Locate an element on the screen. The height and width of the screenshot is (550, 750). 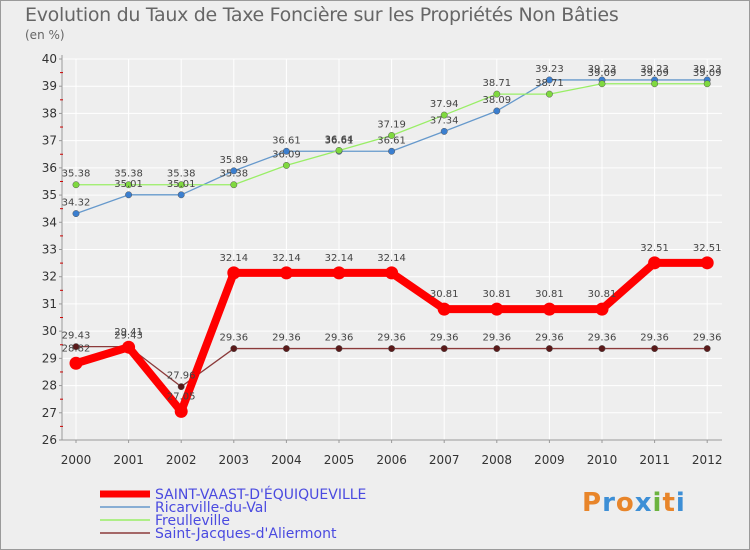
logo-letter: r is located at coordinates (609, 503).